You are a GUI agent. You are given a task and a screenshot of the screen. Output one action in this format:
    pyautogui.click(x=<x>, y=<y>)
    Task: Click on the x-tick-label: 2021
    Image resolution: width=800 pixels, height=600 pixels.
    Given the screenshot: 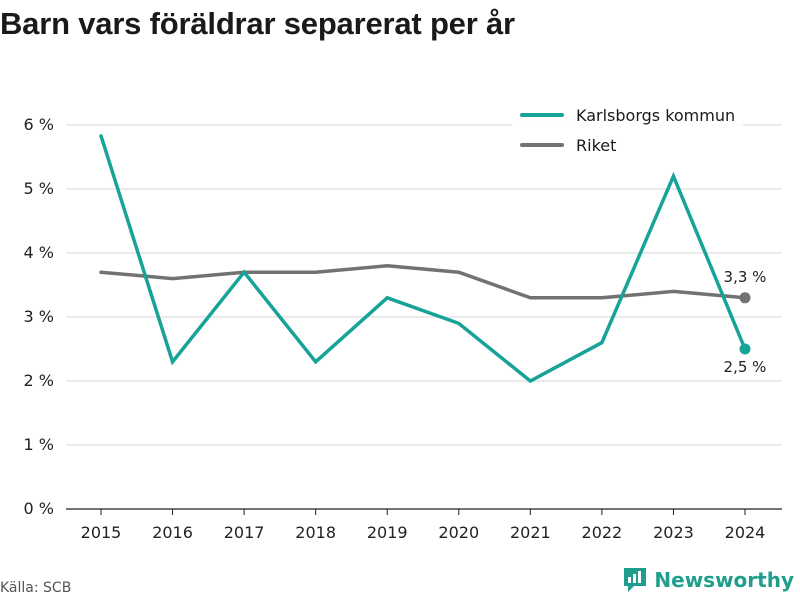 What is the action you would take?
    pyautogui.click(x=530, y=532)
    